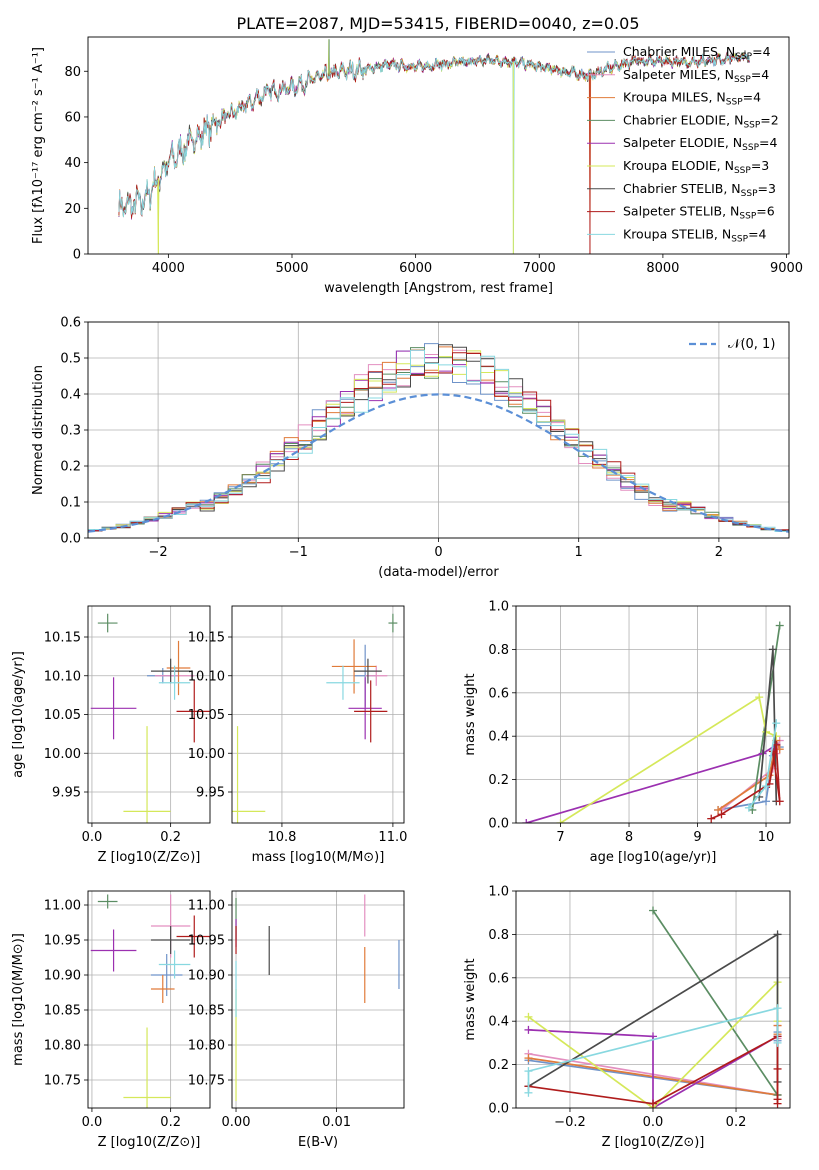 This screenshot has width=819, height=1170. I want to click on y-axis-label: Flux [fλ10⁻¹⁷ erg cm⁻² s⁻¹ A⁻¹], so click(38, 145).